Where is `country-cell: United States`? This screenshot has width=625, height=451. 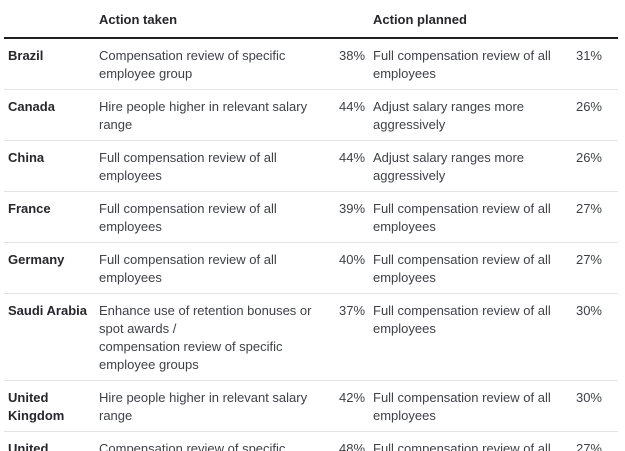
country-cell: United States is located at coordinates (51, 441).